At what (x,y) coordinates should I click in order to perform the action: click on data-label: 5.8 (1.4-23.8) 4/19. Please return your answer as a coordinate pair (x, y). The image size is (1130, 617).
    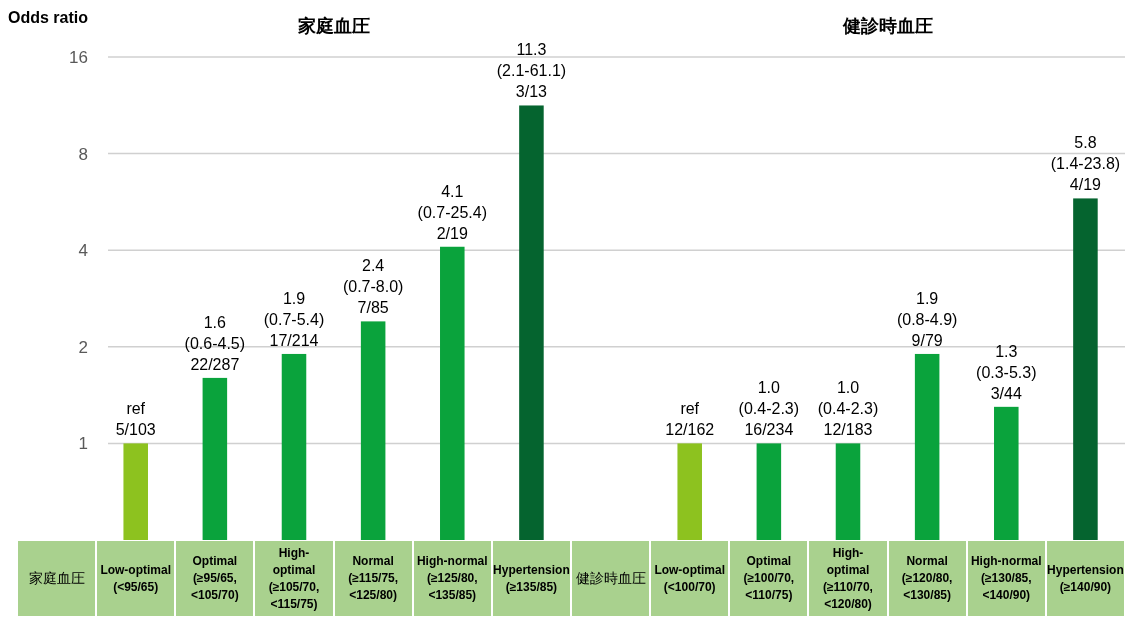
    Looking at the image, I should click on (1085, 164).